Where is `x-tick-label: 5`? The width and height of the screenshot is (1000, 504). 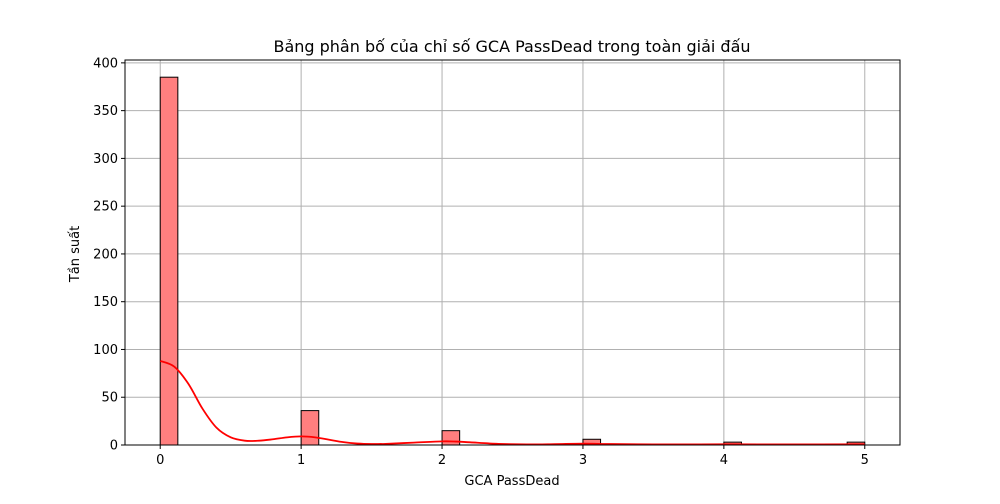
x-tick-label: 5 is located at coordinates (865, 460).